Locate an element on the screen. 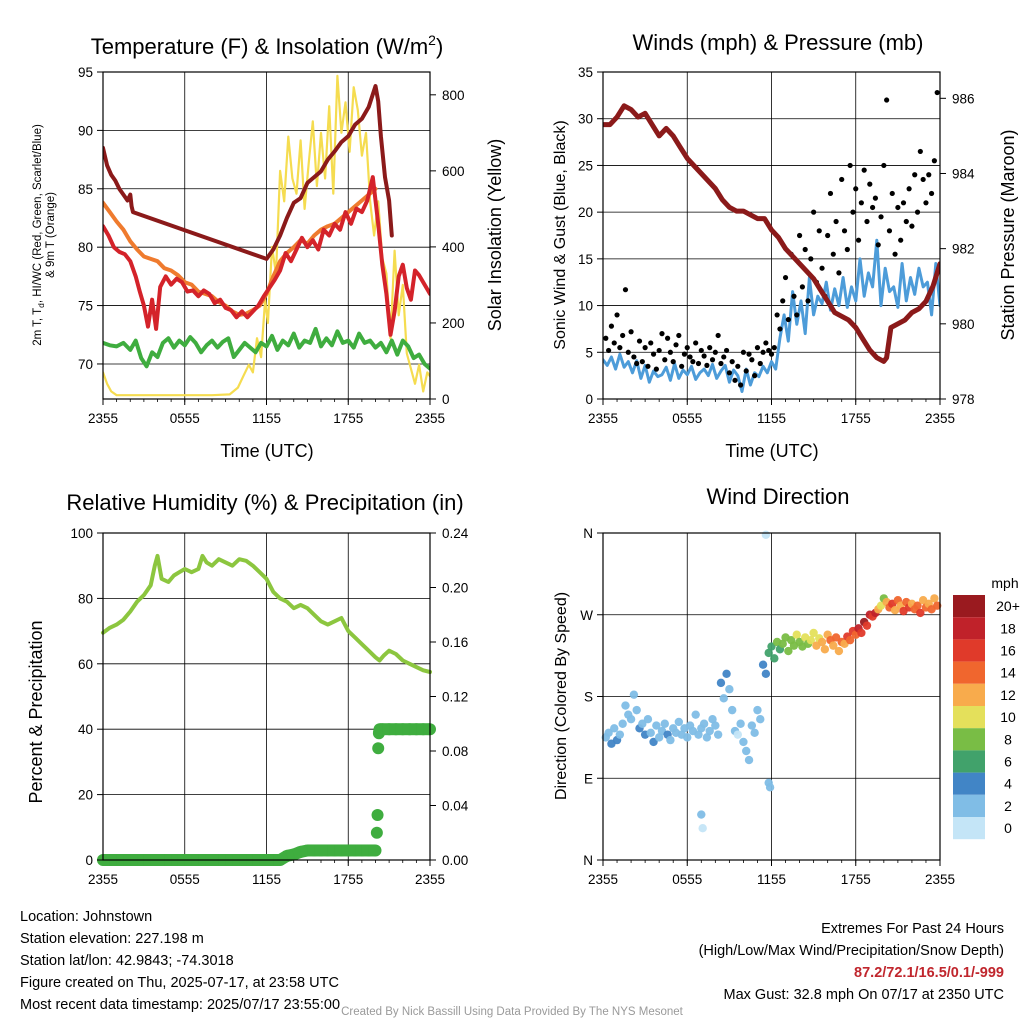 The height and width of the screenshot is (1024, 1024). temp-ytick-label: 80 is located at coordinates (85, 247).